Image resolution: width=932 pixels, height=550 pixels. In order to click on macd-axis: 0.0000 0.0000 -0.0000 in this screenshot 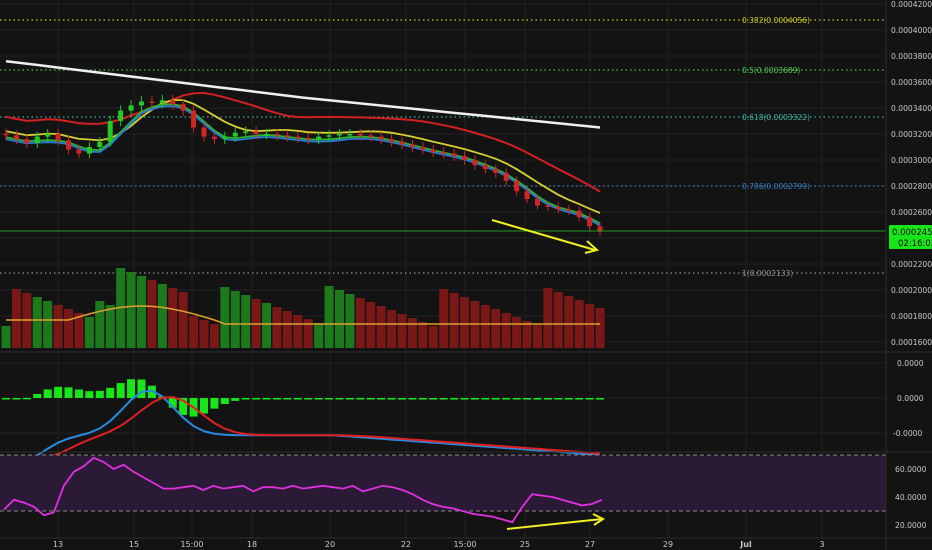, I will do `click(908, 398)`.